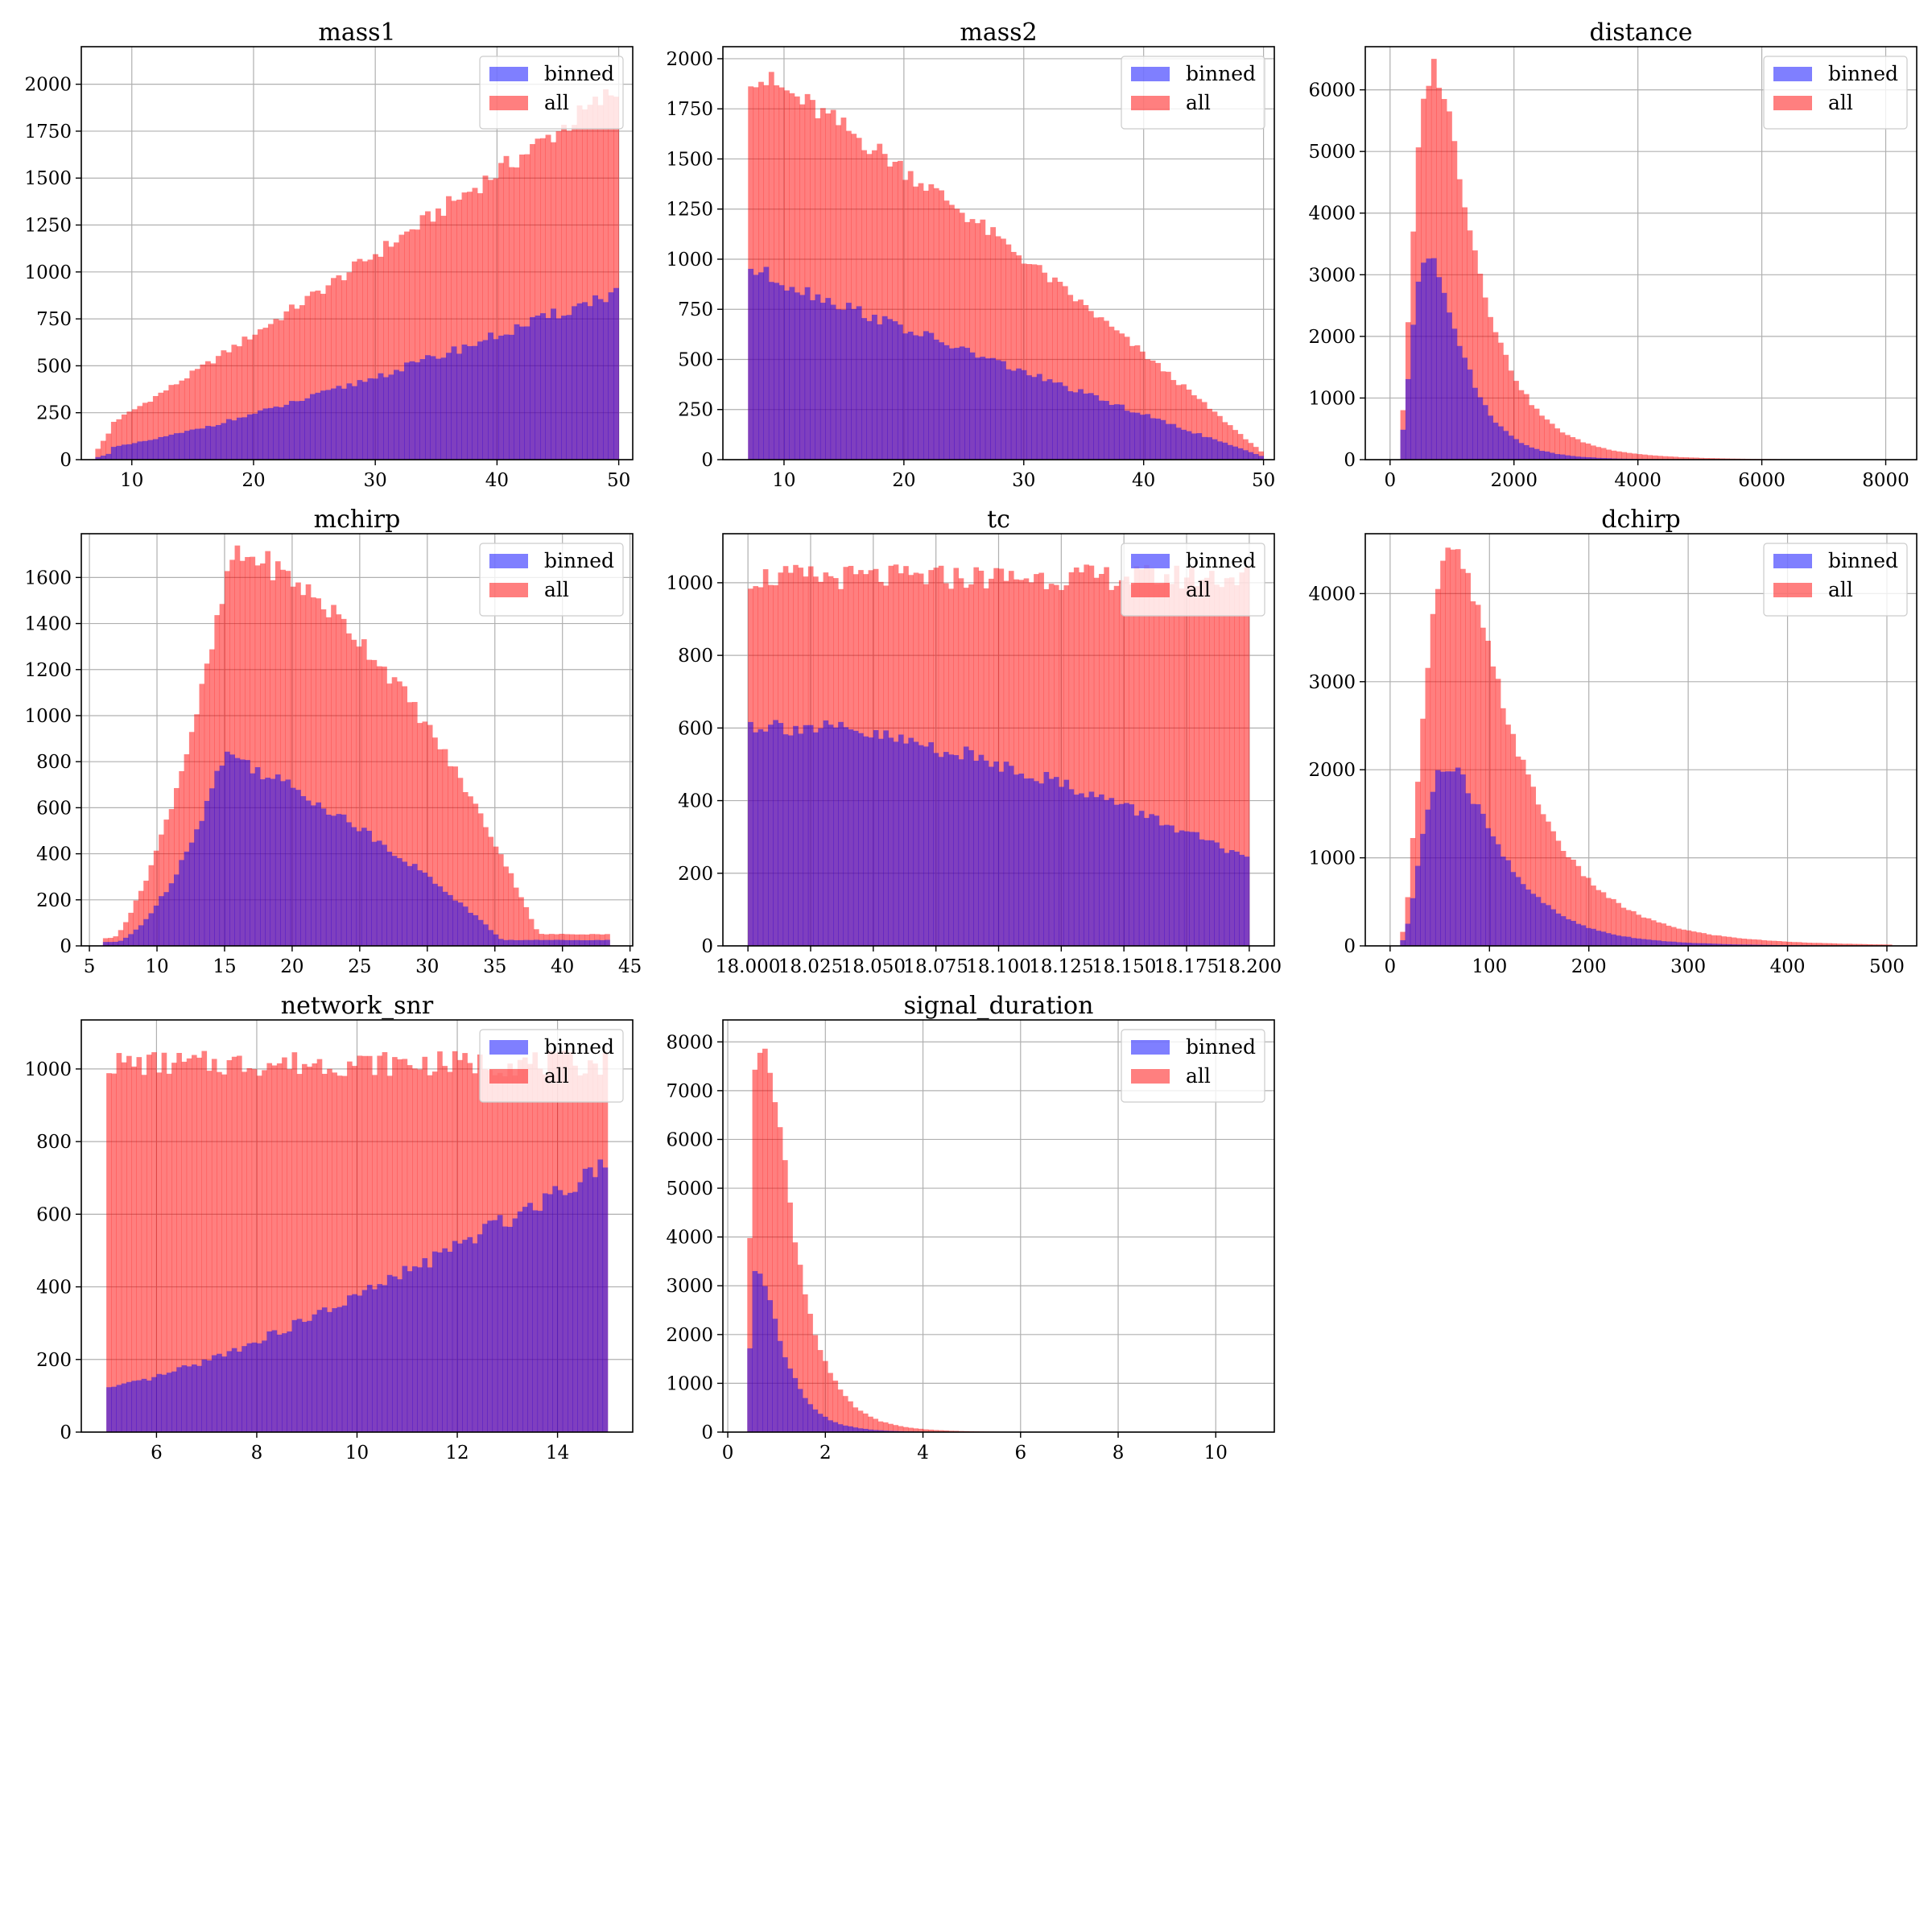  I want to click on legend: binned all, so click(551, 93).